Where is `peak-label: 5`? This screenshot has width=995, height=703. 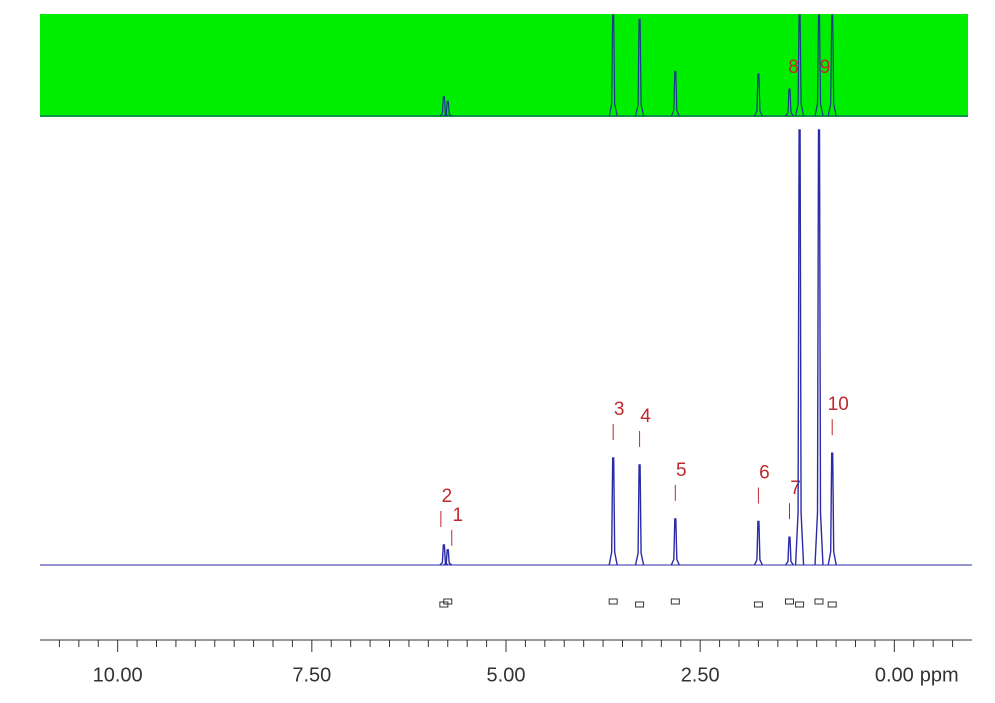
peak-label: 5 is located at coordinates (681, 470).